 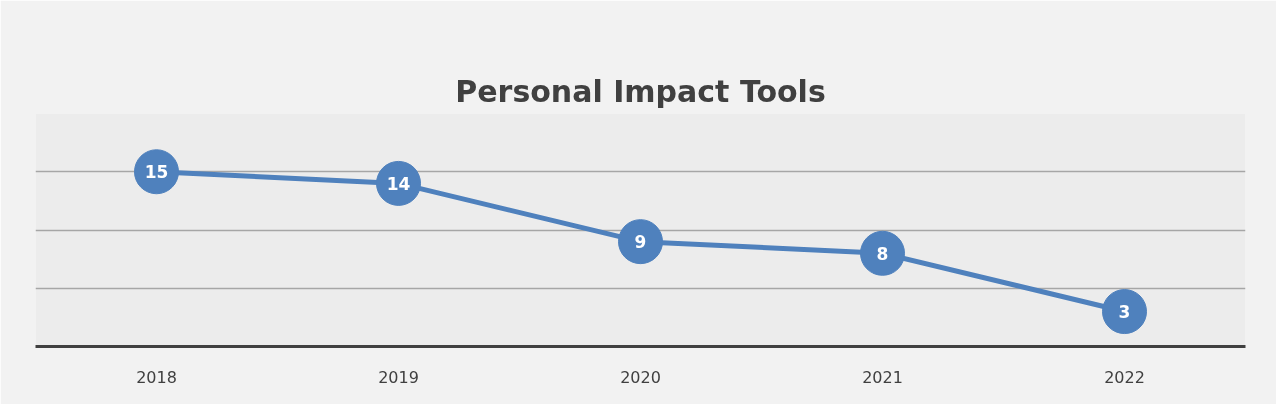 I want to click on x-tick-label: 2021, so click(x=882, y=377).